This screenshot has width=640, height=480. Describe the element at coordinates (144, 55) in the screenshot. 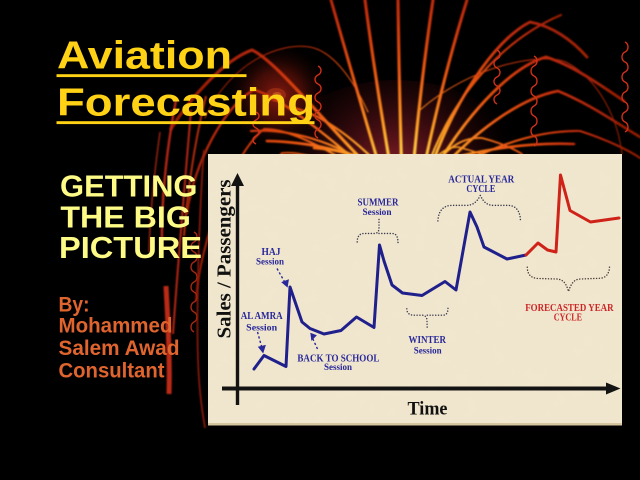

I see `svg-text: Aviation` at that location.